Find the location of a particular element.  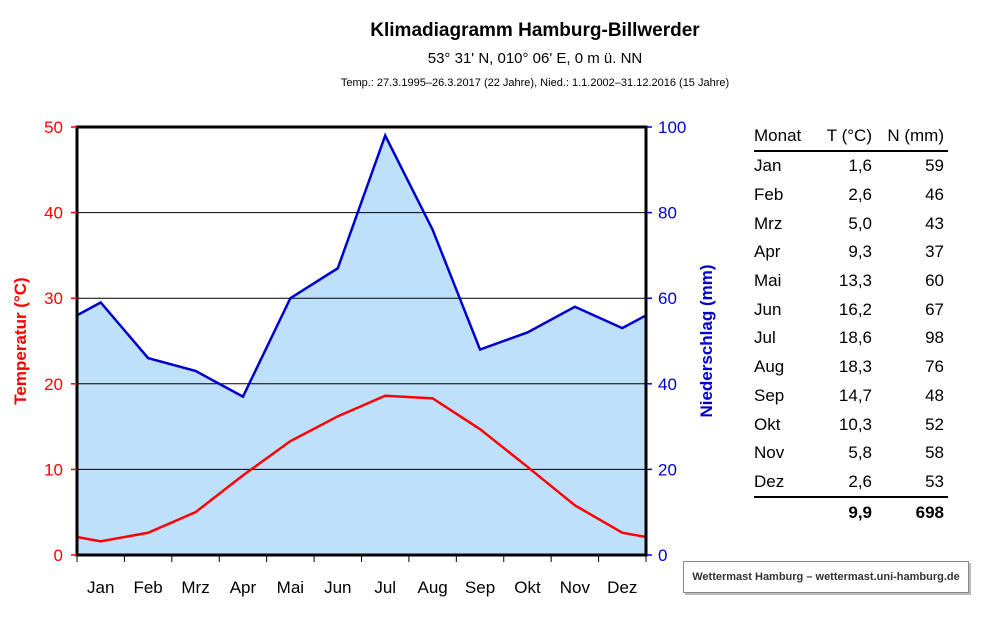

table-row: Dez 2,6 53 is located at coordinates (851, 482).